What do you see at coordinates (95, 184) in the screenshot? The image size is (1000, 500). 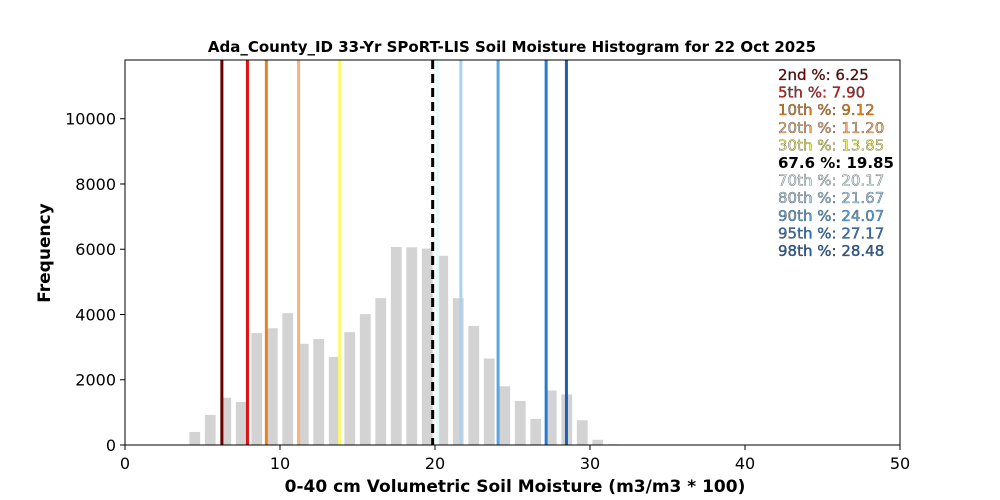 I see `y-tick-label: 8000` at bounding box center [95, 184].